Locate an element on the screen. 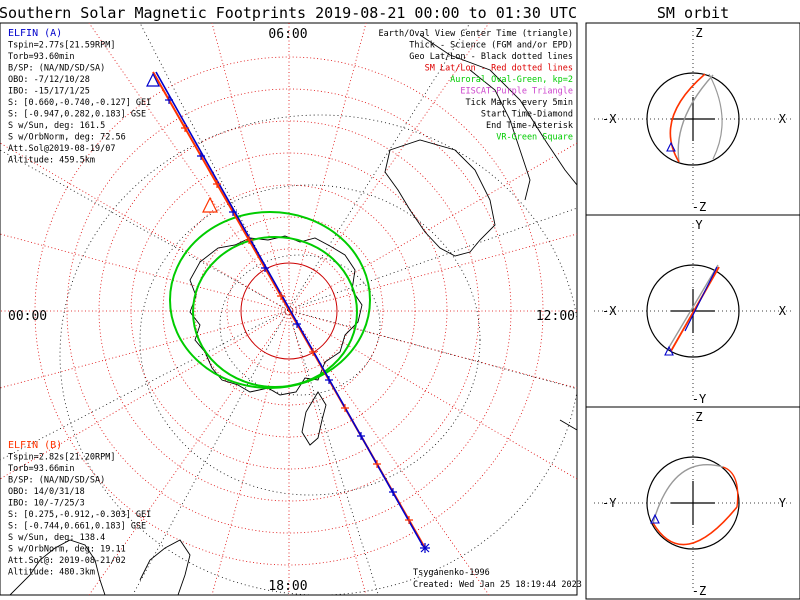 Image resolution: width=800 pixels, height=600 pixels. info-line: Torb=93.60min is located at coordinates (41, 57).